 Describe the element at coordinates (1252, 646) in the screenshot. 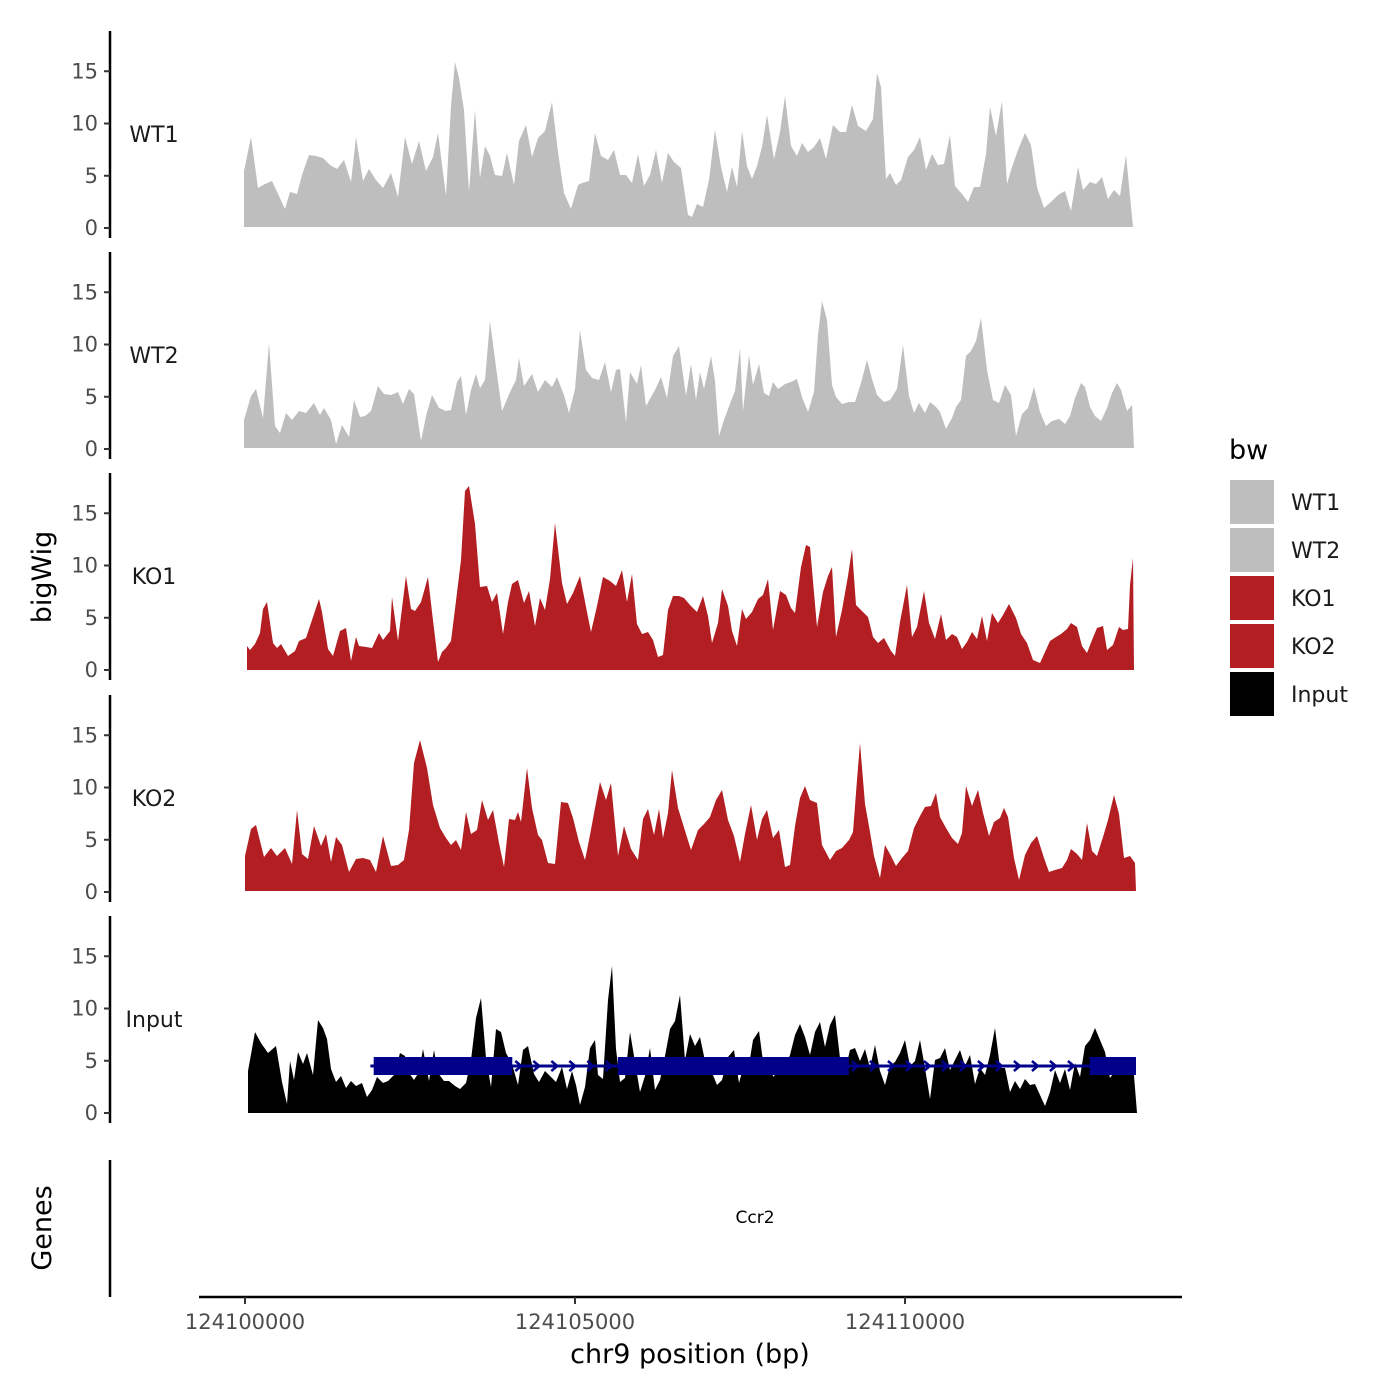

I see `legend-swatch-ko2` at that location.